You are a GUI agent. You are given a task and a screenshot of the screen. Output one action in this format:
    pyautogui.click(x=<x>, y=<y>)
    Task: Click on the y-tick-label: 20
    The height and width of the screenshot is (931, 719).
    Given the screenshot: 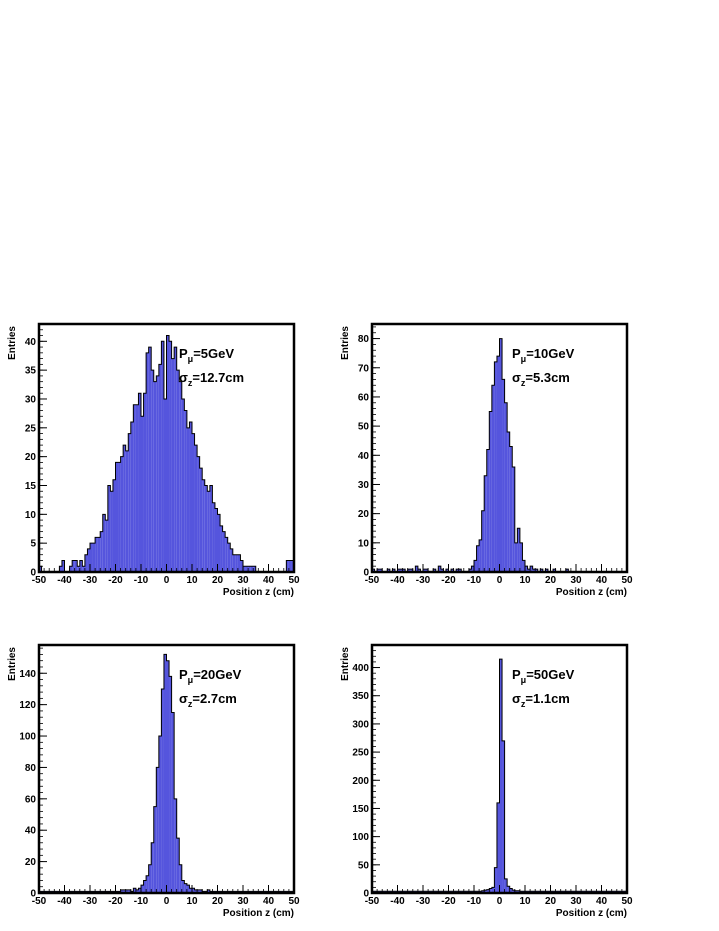 What is the action you would take?
    pyautogui.click(x=31, y=862)
    